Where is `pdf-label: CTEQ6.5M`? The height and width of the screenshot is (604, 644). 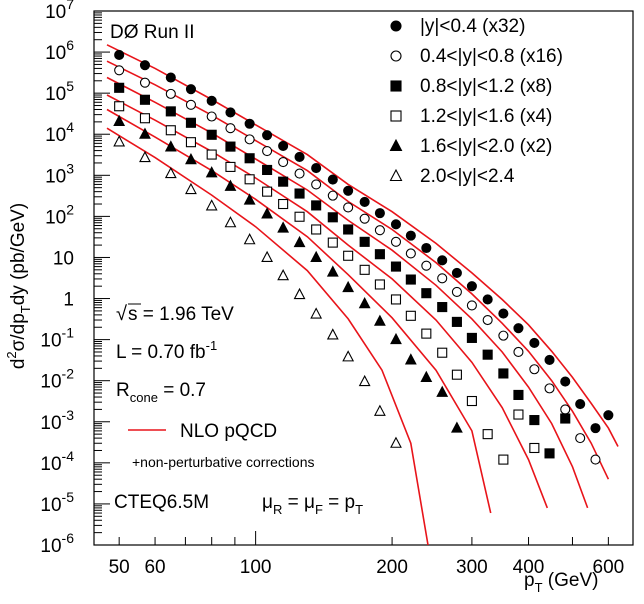 pdf-label: CTEQ6.5M is located at coordinates (161, 502).